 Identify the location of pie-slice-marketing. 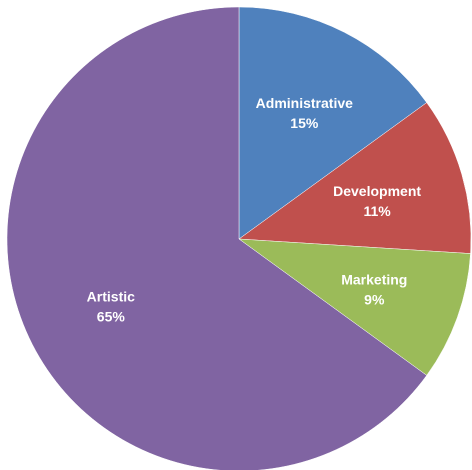
(354, 307).